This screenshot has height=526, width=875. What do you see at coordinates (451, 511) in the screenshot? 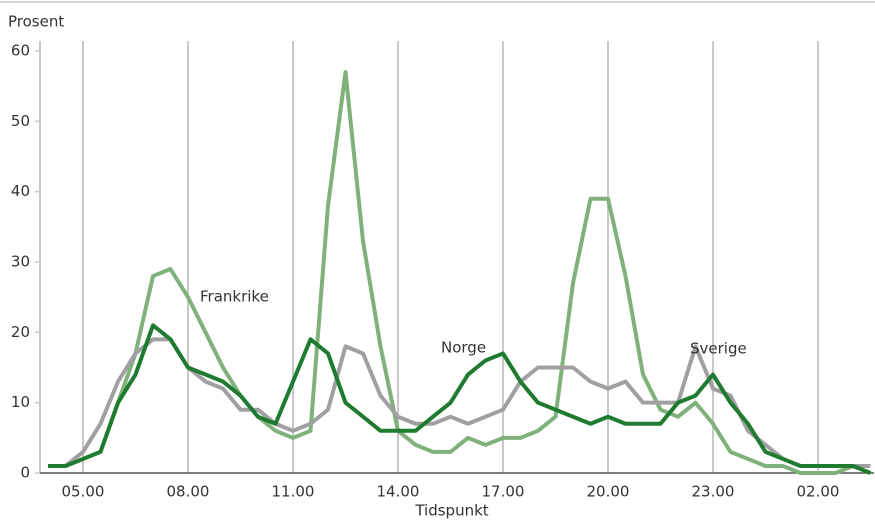
I see `x-axis-label: Tidspunkt` at bounding box center [451, 511].